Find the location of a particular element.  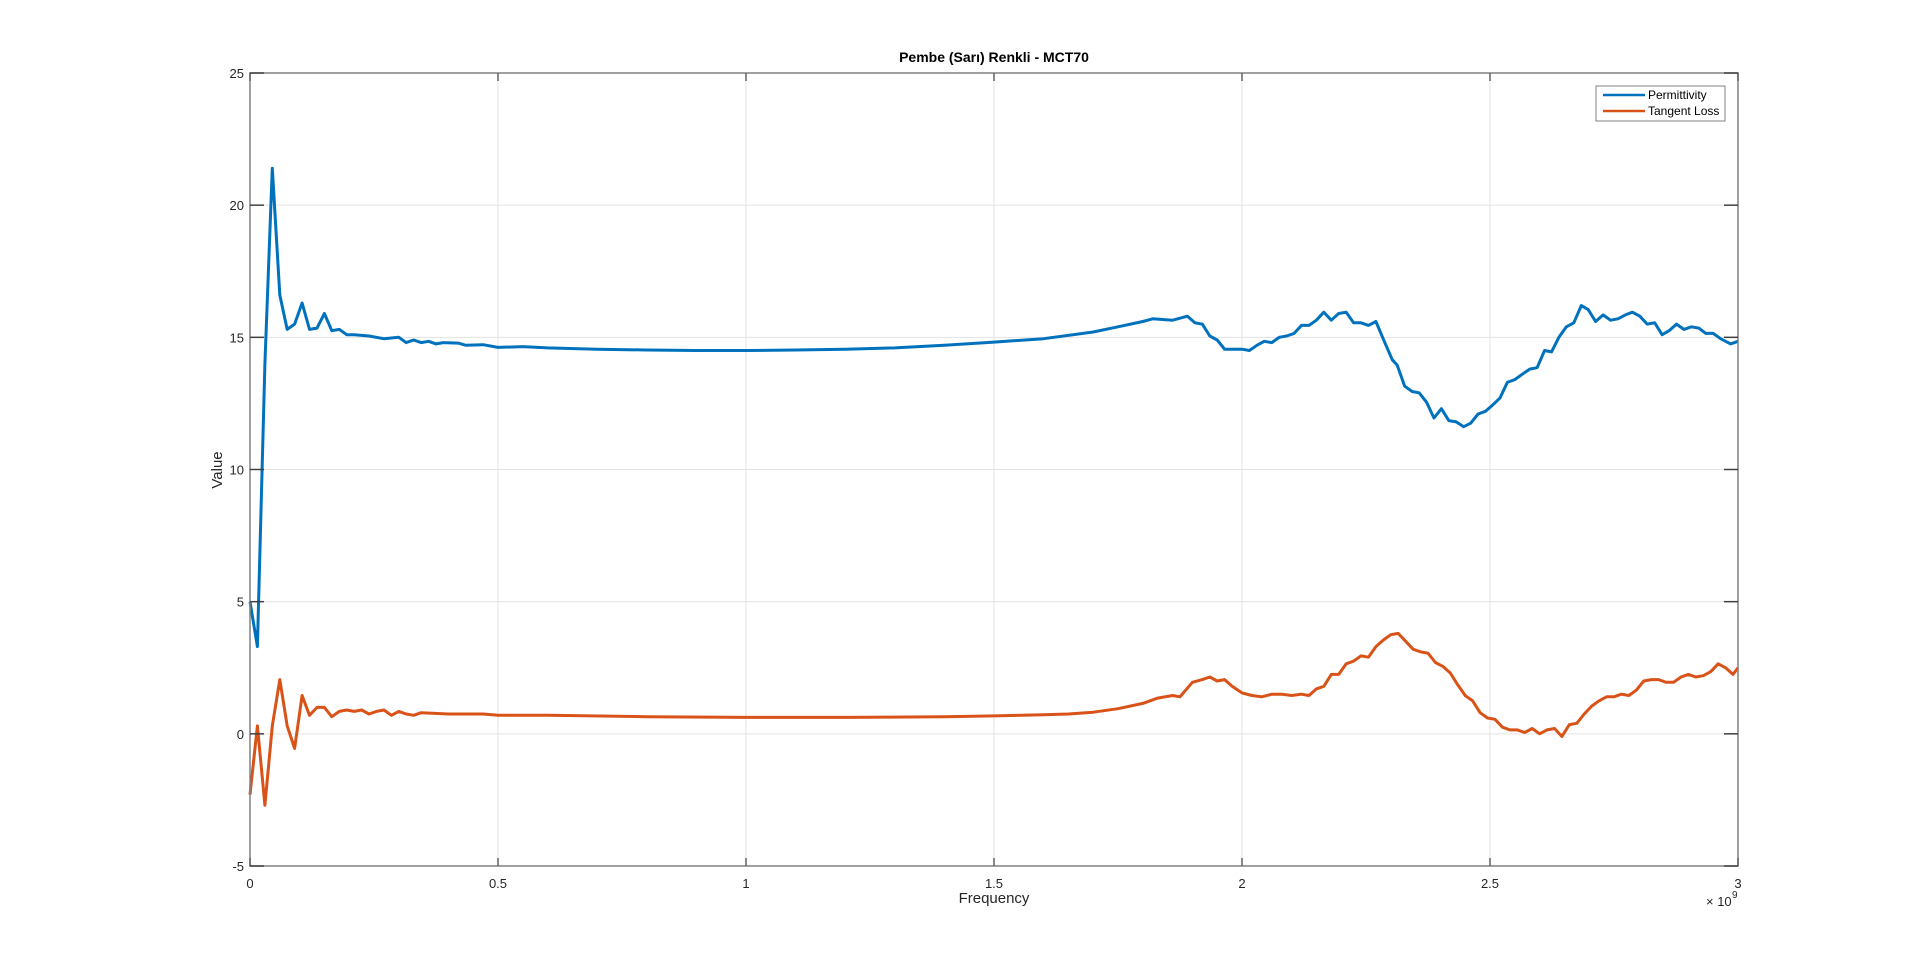

legend: Permittivity Tangent Loss is located at coordinates (1660, 103).